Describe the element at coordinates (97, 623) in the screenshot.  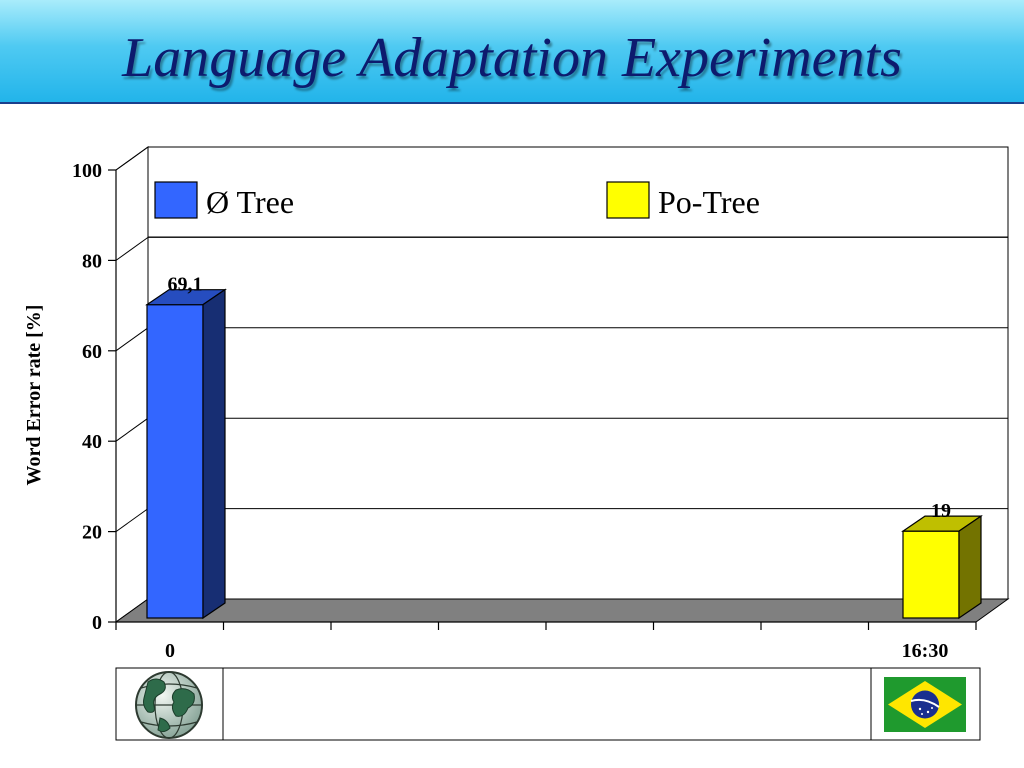
I see `y-tick-label: 0` at that location.